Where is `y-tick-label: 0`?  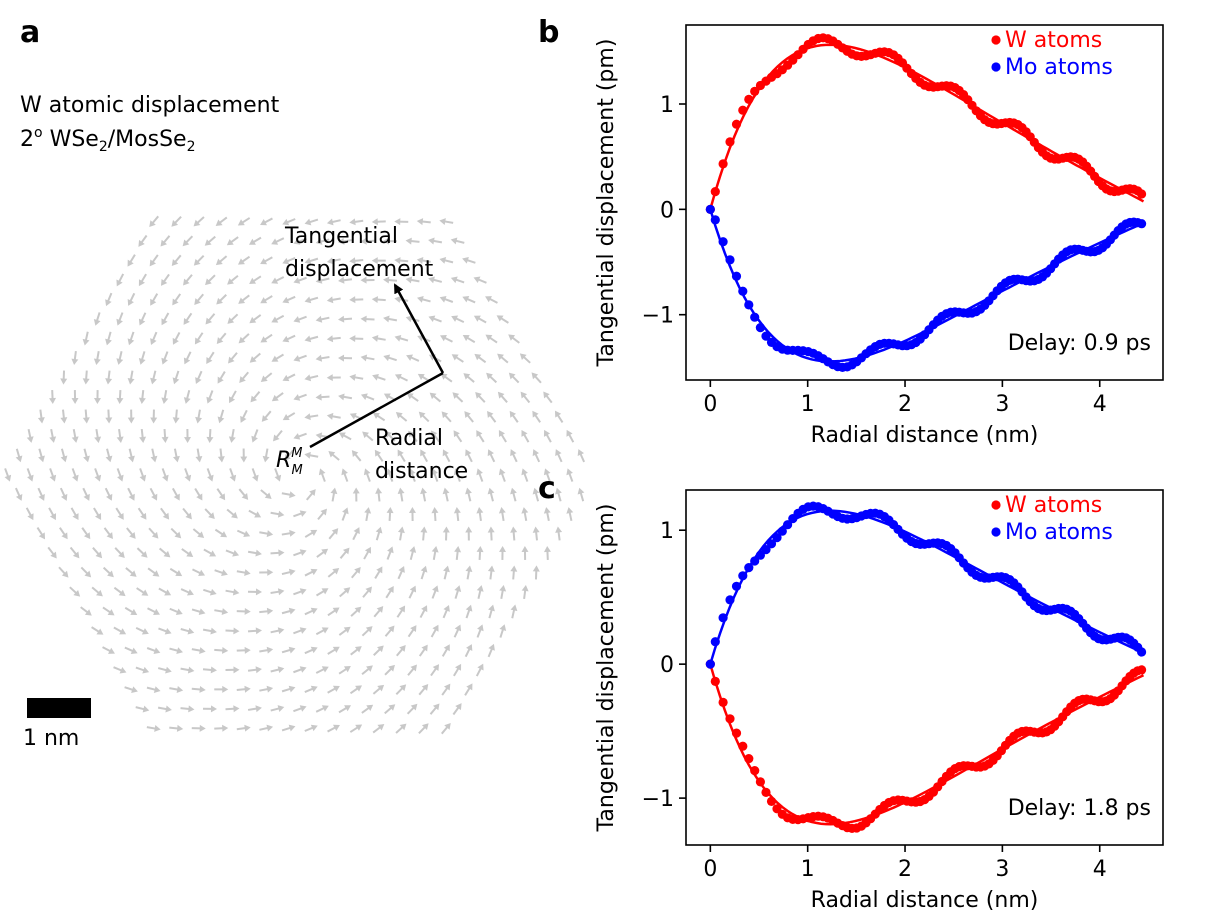 y-tick-label: 0 is located at coordinates (667, 210).